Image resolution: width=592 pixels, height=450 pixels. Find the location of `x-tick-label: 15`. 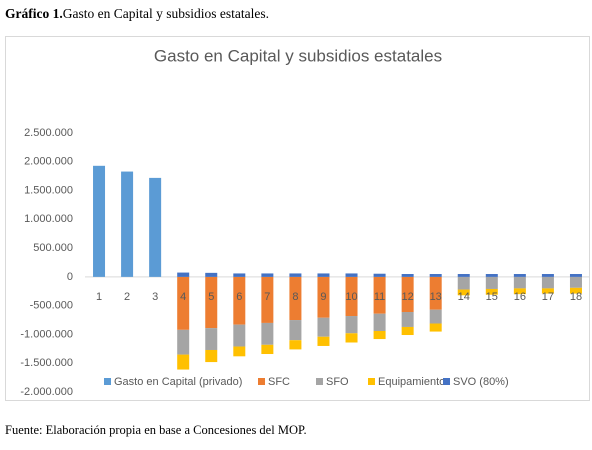

x-tick-label: 15 is located at coordinates (492, 297).